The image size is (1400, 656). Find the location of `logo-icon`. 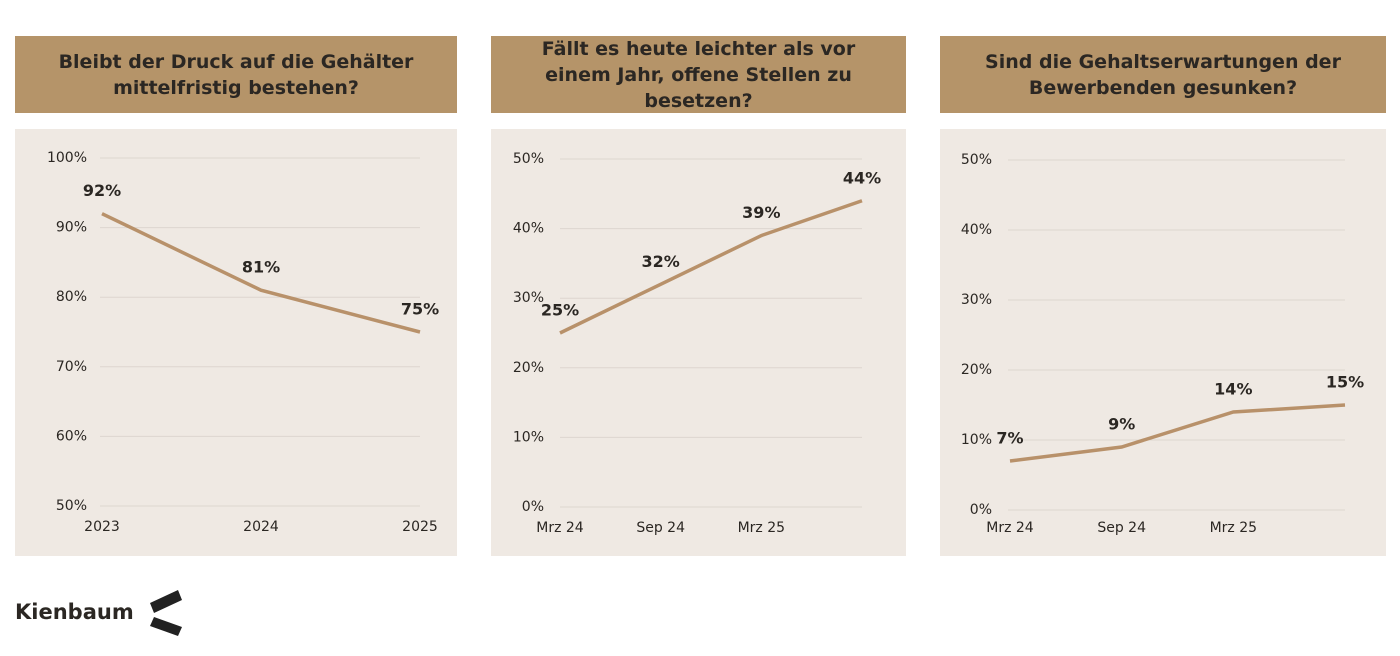

logo-icon is located at coordinates (166, 613).